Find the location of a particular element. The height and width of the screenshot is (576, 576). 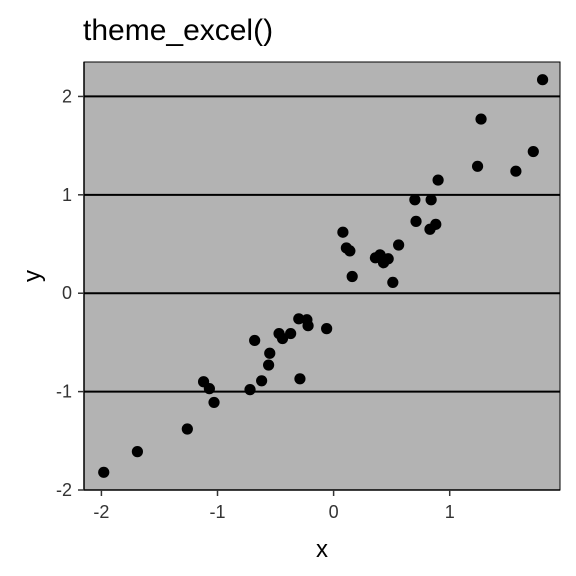

y-tick-label: 1 is located at coordinates (67, 195).